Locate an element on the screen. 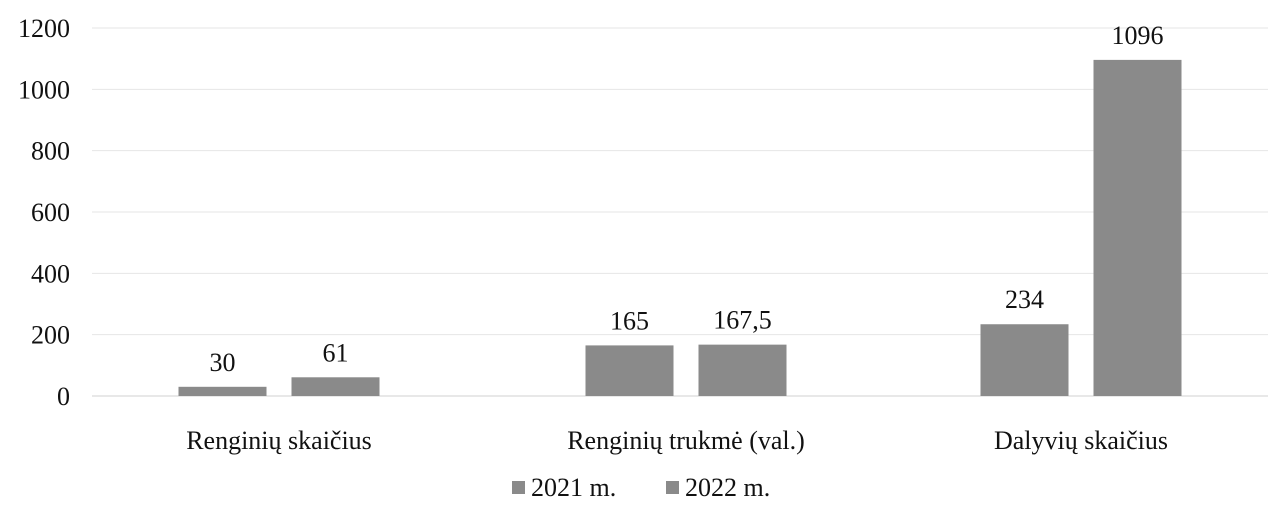 This screenshot has width=1271, height=513. data-label: 1096 is located at coordinates (1138, 35).